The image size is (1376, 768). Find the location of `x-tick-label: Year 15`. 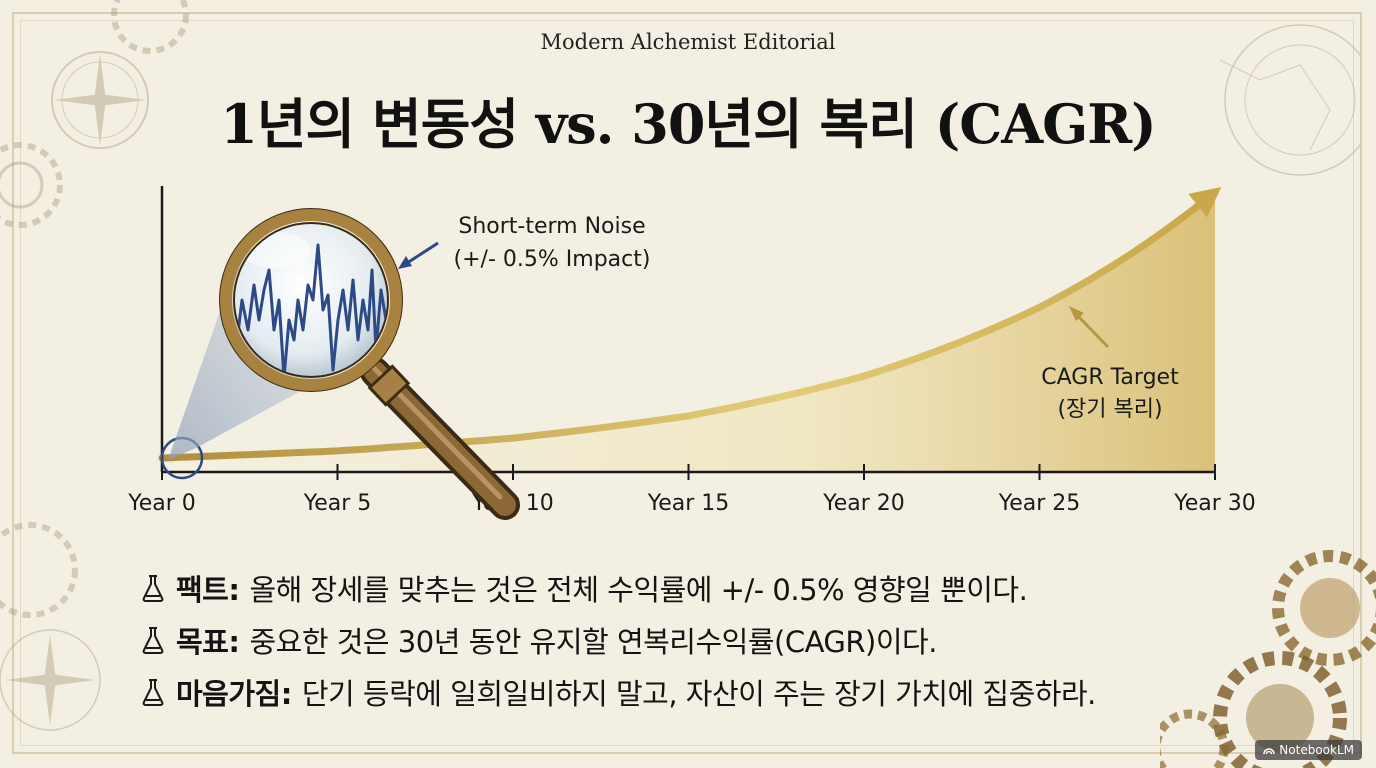

x-tick-label: Year 15 is located at coordinates (688, 503).